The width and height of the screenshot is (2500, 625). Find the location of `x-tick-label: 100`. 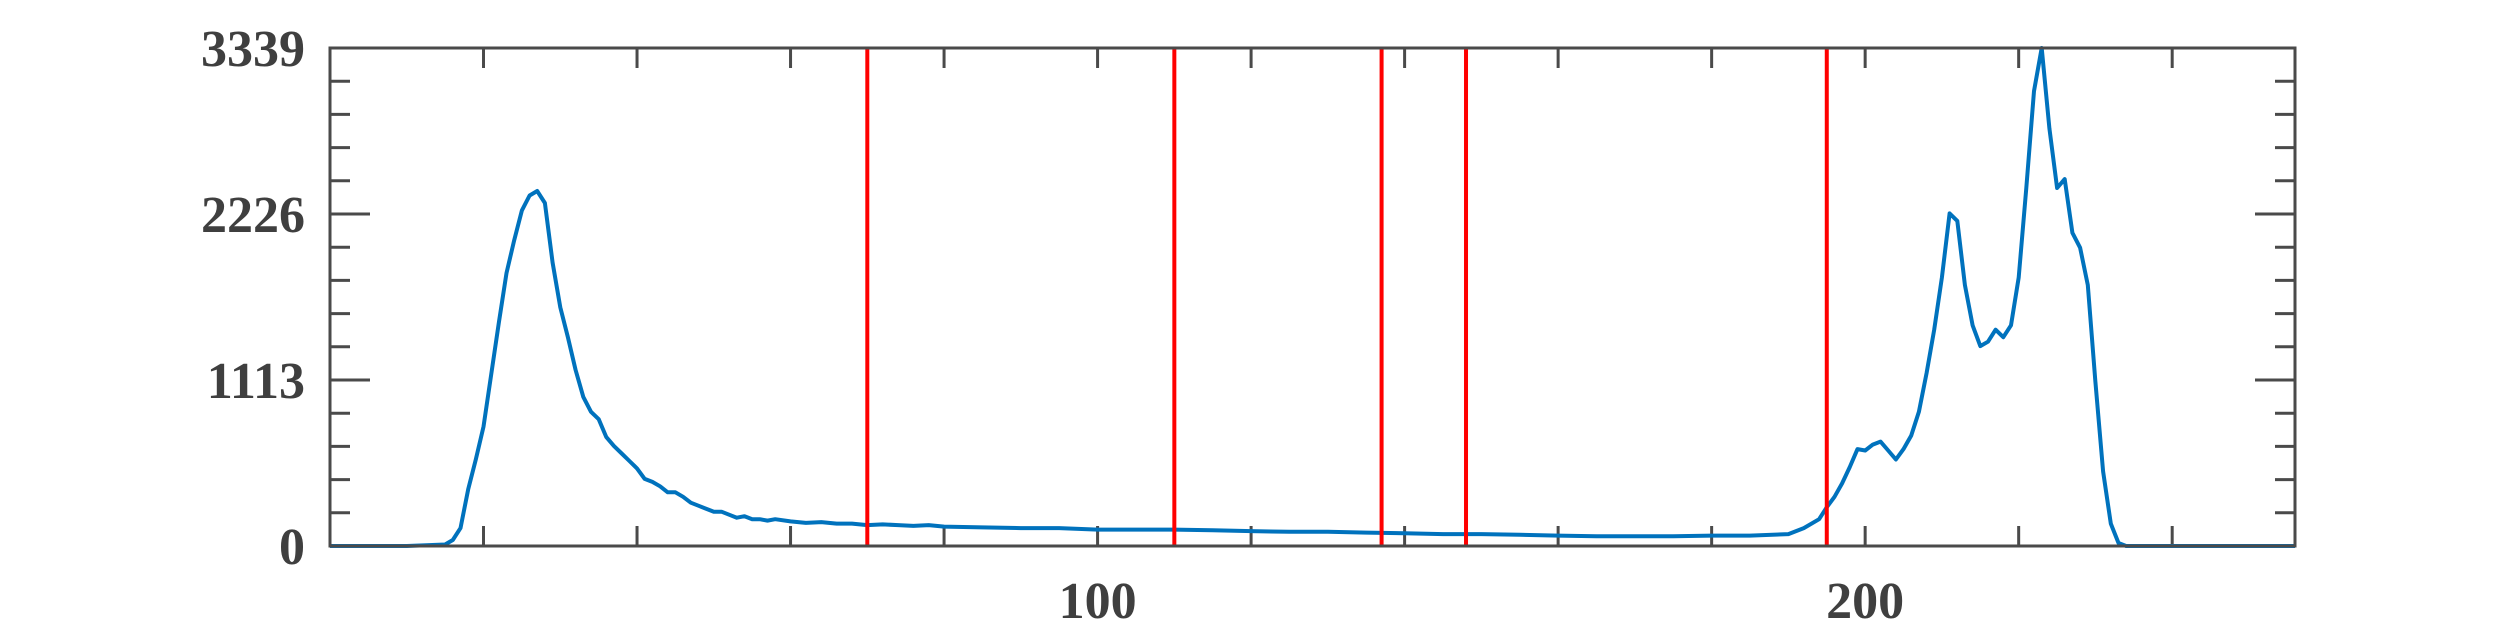

x-tick-label: 100 is located at coordinates (1098, 599).